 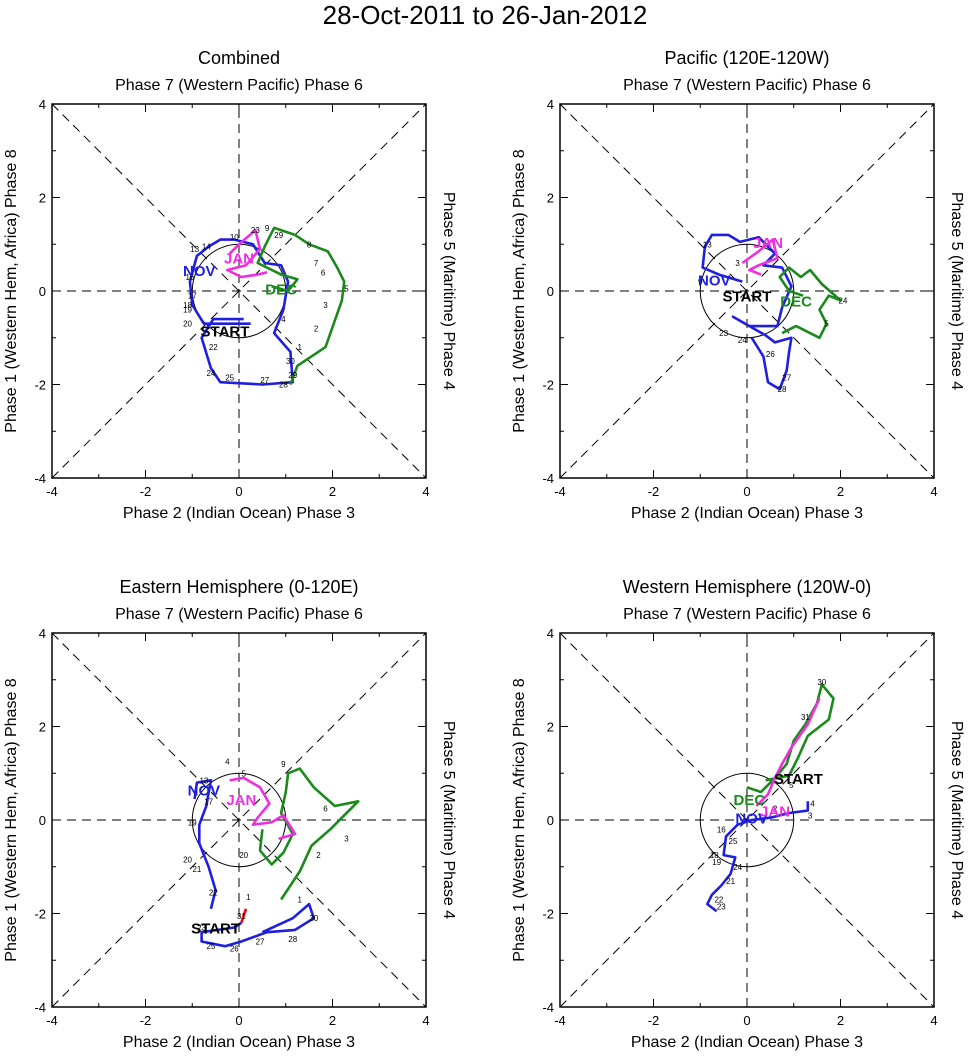 I want to click on series-line-dec, so click(x=810, y=303).